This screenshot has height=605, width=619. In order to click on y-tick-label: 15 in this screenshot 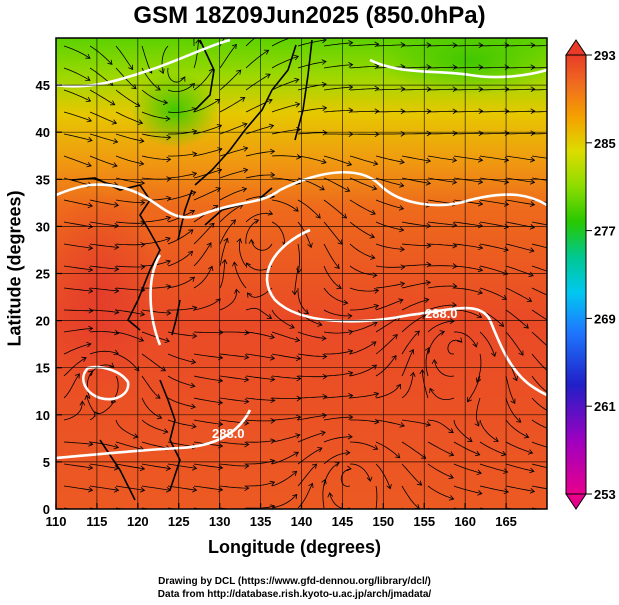, I will do `click(43, 368)`.